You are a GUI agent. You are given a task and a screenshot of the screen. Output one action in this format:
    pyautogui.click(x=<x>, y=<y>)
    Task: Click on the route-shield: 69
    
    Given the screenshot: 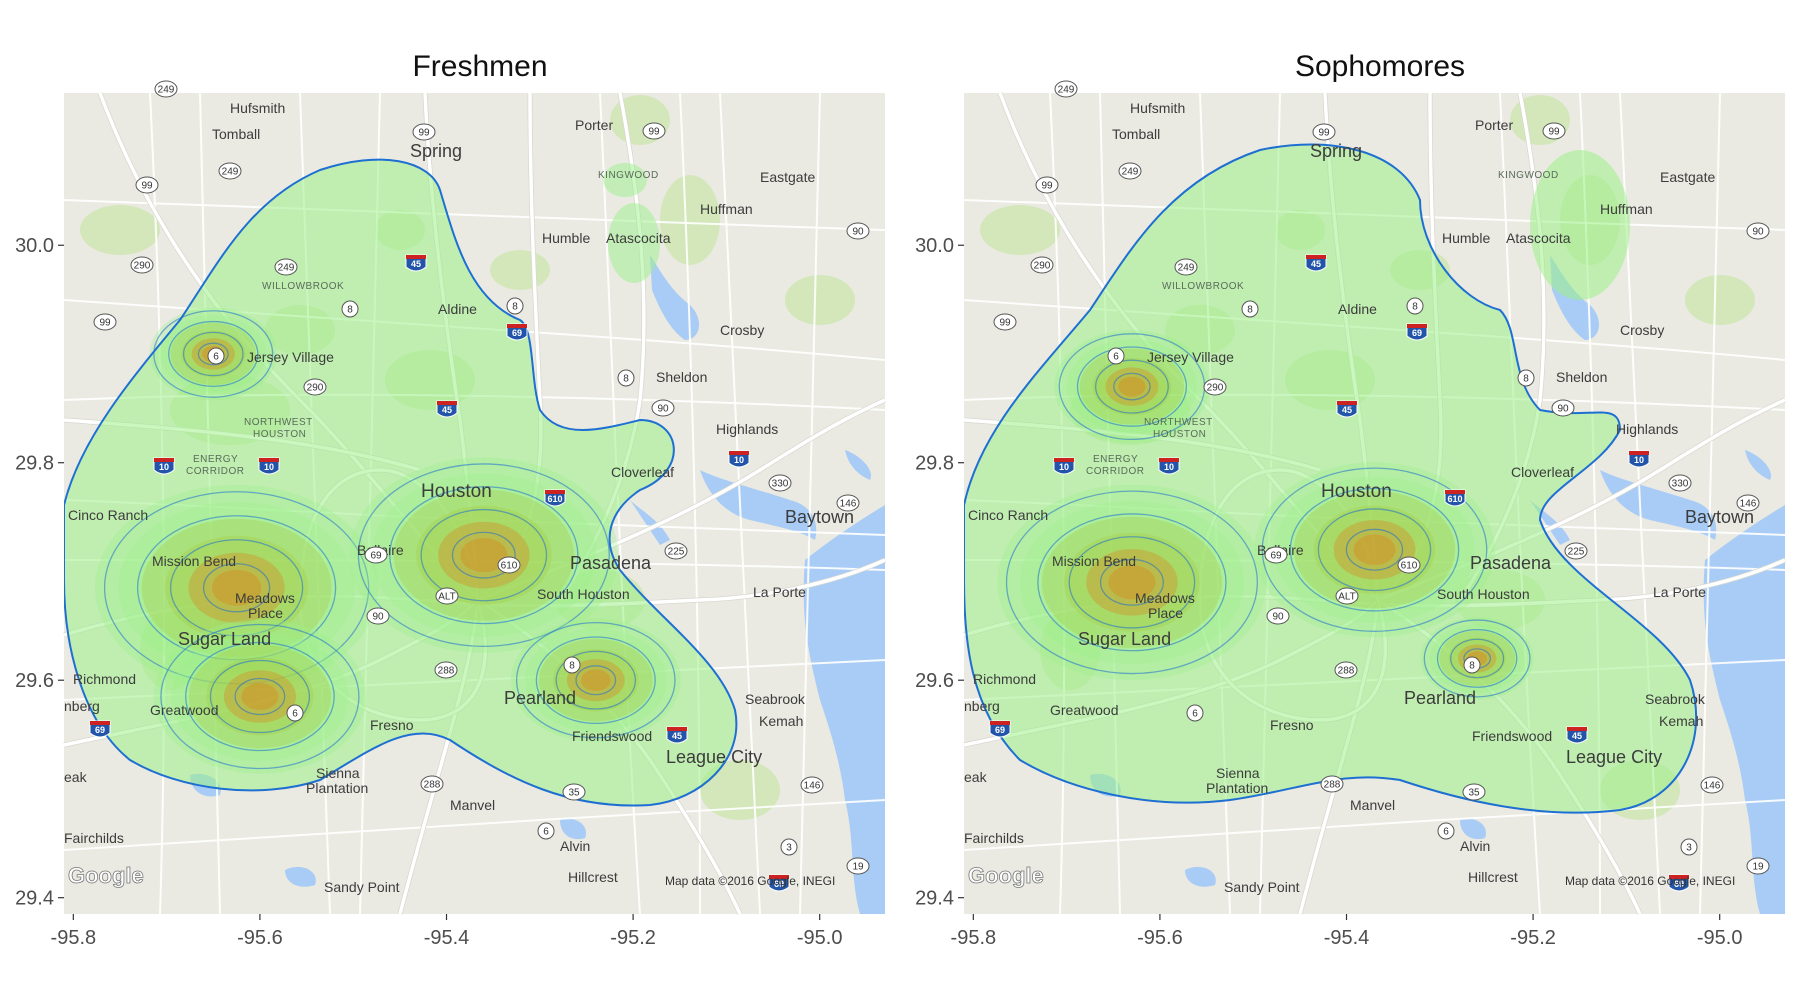 What is the action you would take?
    pyautogui.click(x=1276, y=555)
    